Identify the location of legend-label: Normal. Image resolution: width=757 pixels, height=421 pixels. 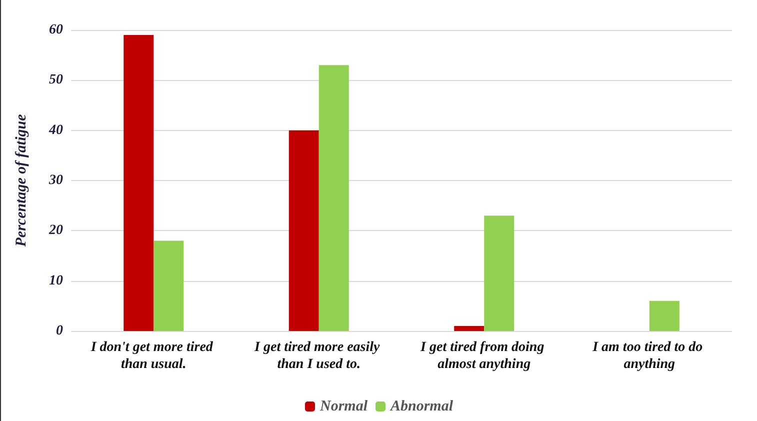
(343, 406).